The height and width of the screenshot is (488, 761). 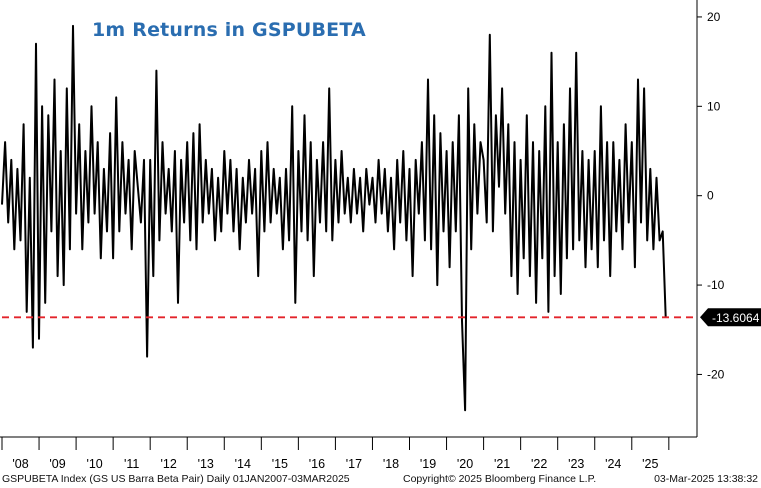 What do you see at coordinates (317, 464) in the screenshot?
I see `x-tick-label: '16` at bounding box center [317, 464].